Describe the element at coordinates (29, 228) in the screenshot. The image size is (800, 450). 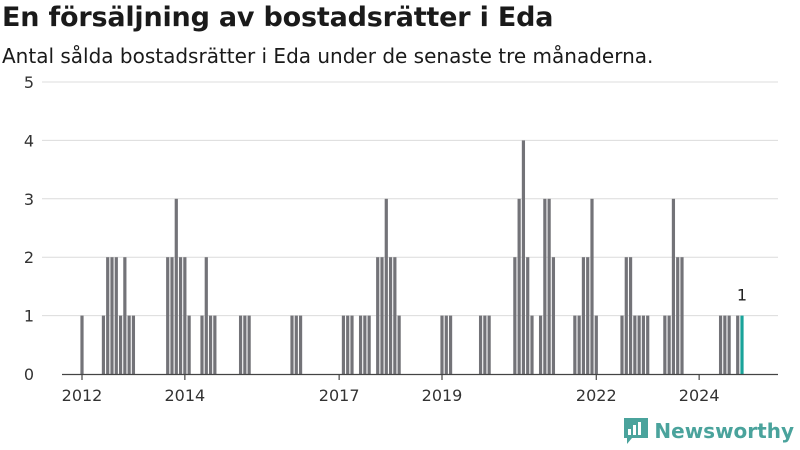
I see `y-axis-ticks: 0 1 2 3 4 5` at that location.